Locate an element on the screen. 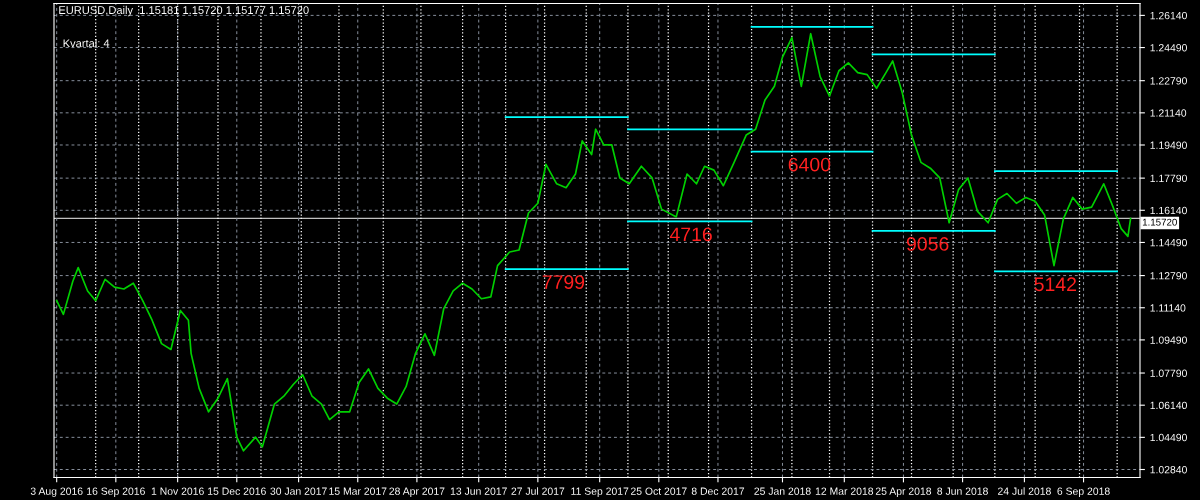 The image size is (1200, 500). y-tick-label: 1.09490 is located at coordinates (1168, 340).